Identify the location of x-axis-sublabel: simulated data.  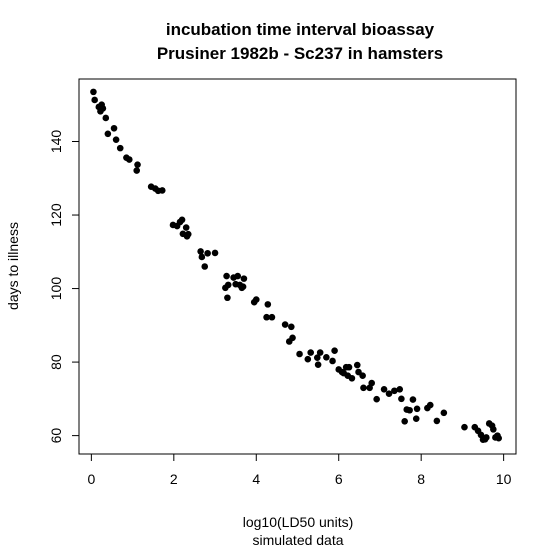
(297, 540).